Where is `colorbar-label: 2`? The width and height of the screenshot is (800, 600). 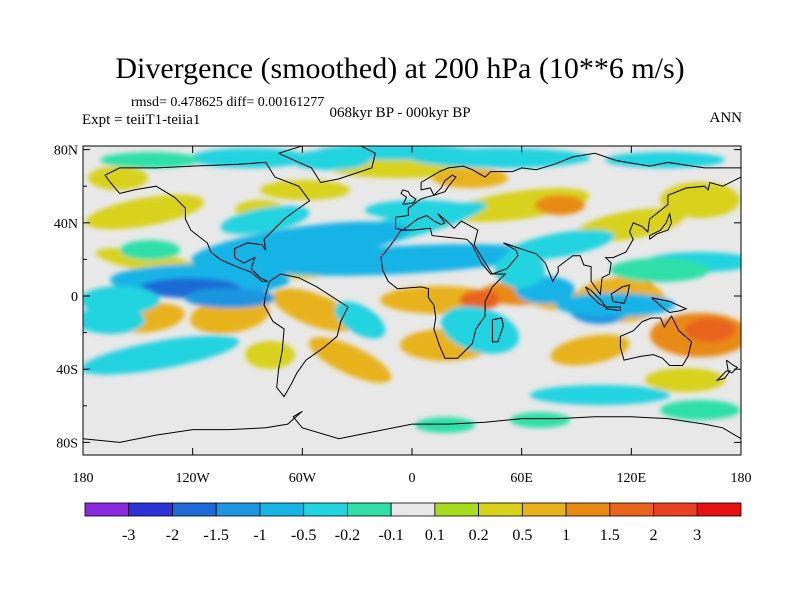 colorbar-label: 2 is located at coordinates (654, 535).